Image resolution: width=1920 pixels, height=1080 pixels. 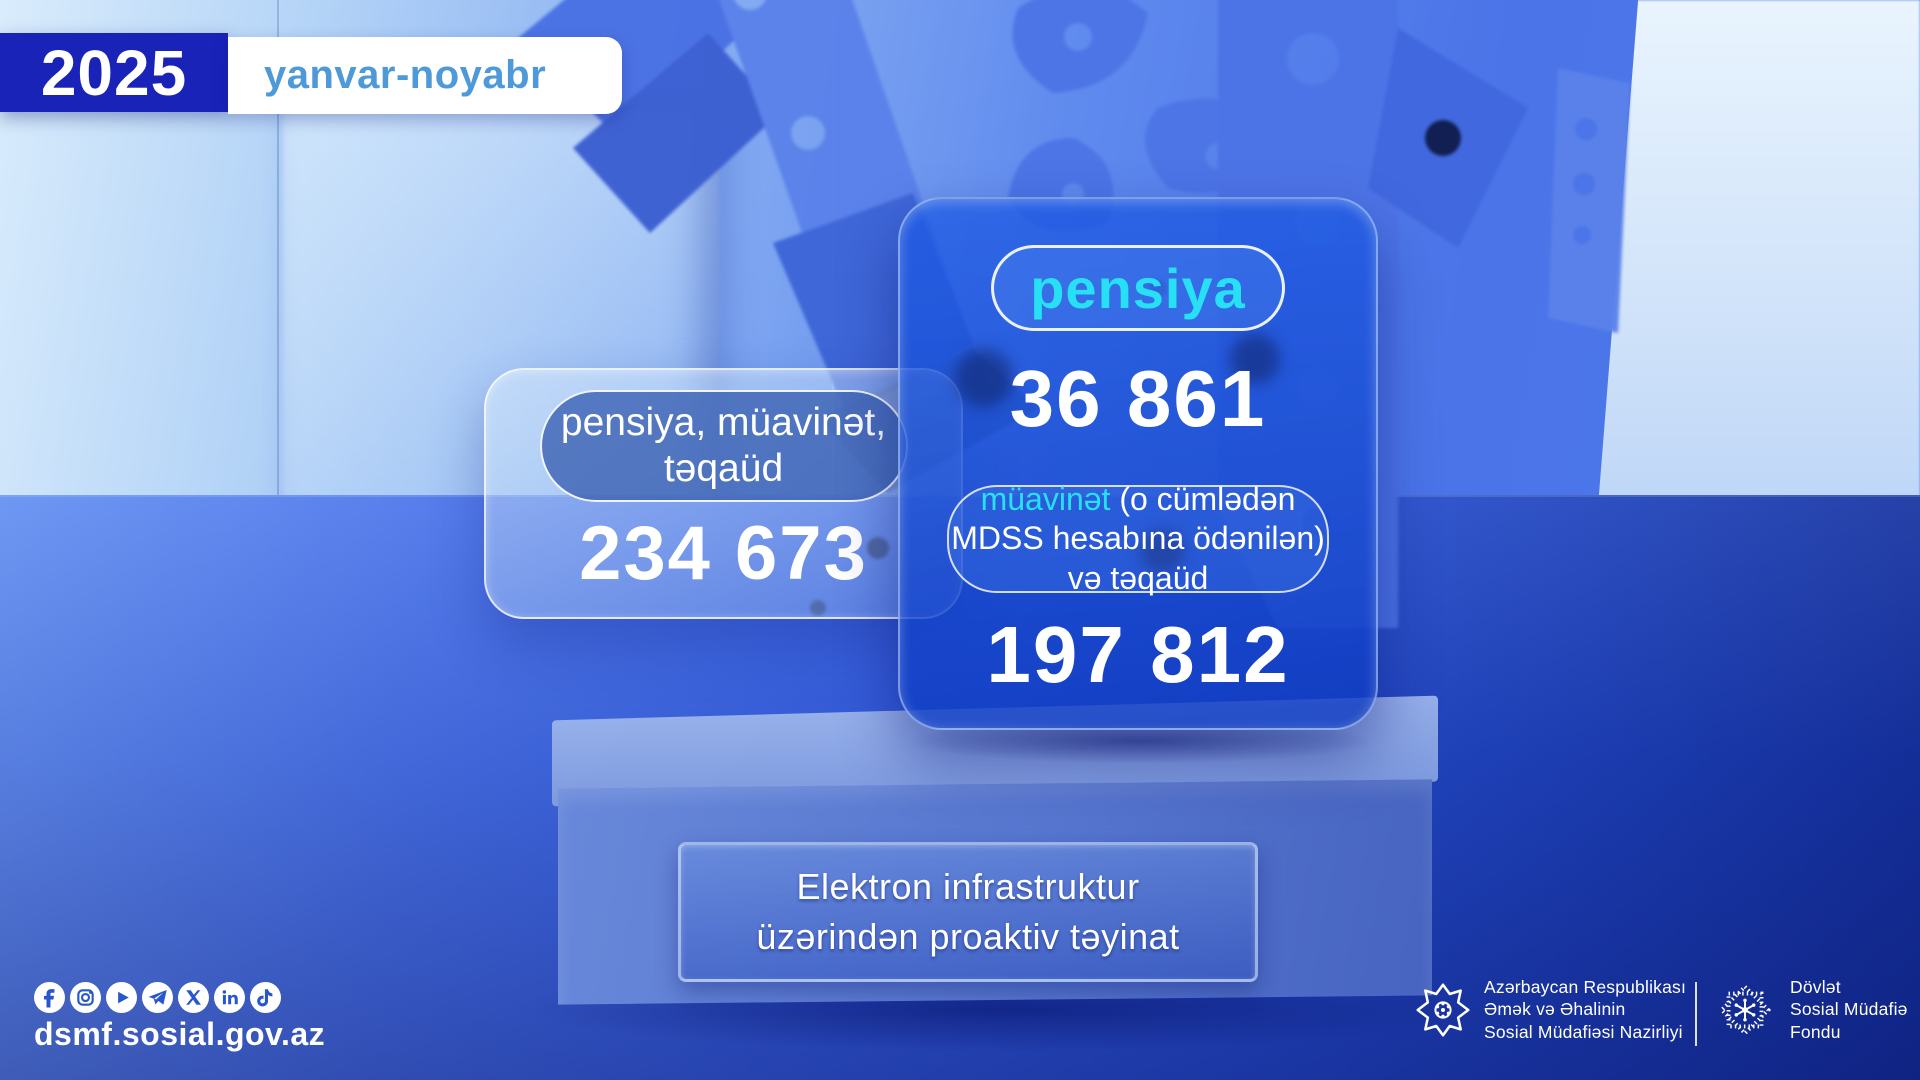 I want to click on plaque-caption-line1: Elektron infrastruktur, so click(x=968, y=887).